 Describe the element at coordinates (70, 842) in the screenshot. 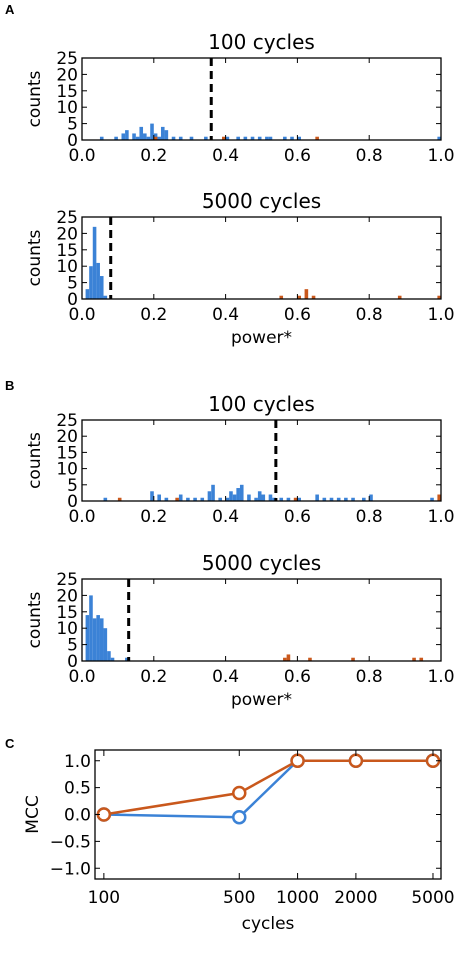

I see `y-tick-label: −0.5` at that location.